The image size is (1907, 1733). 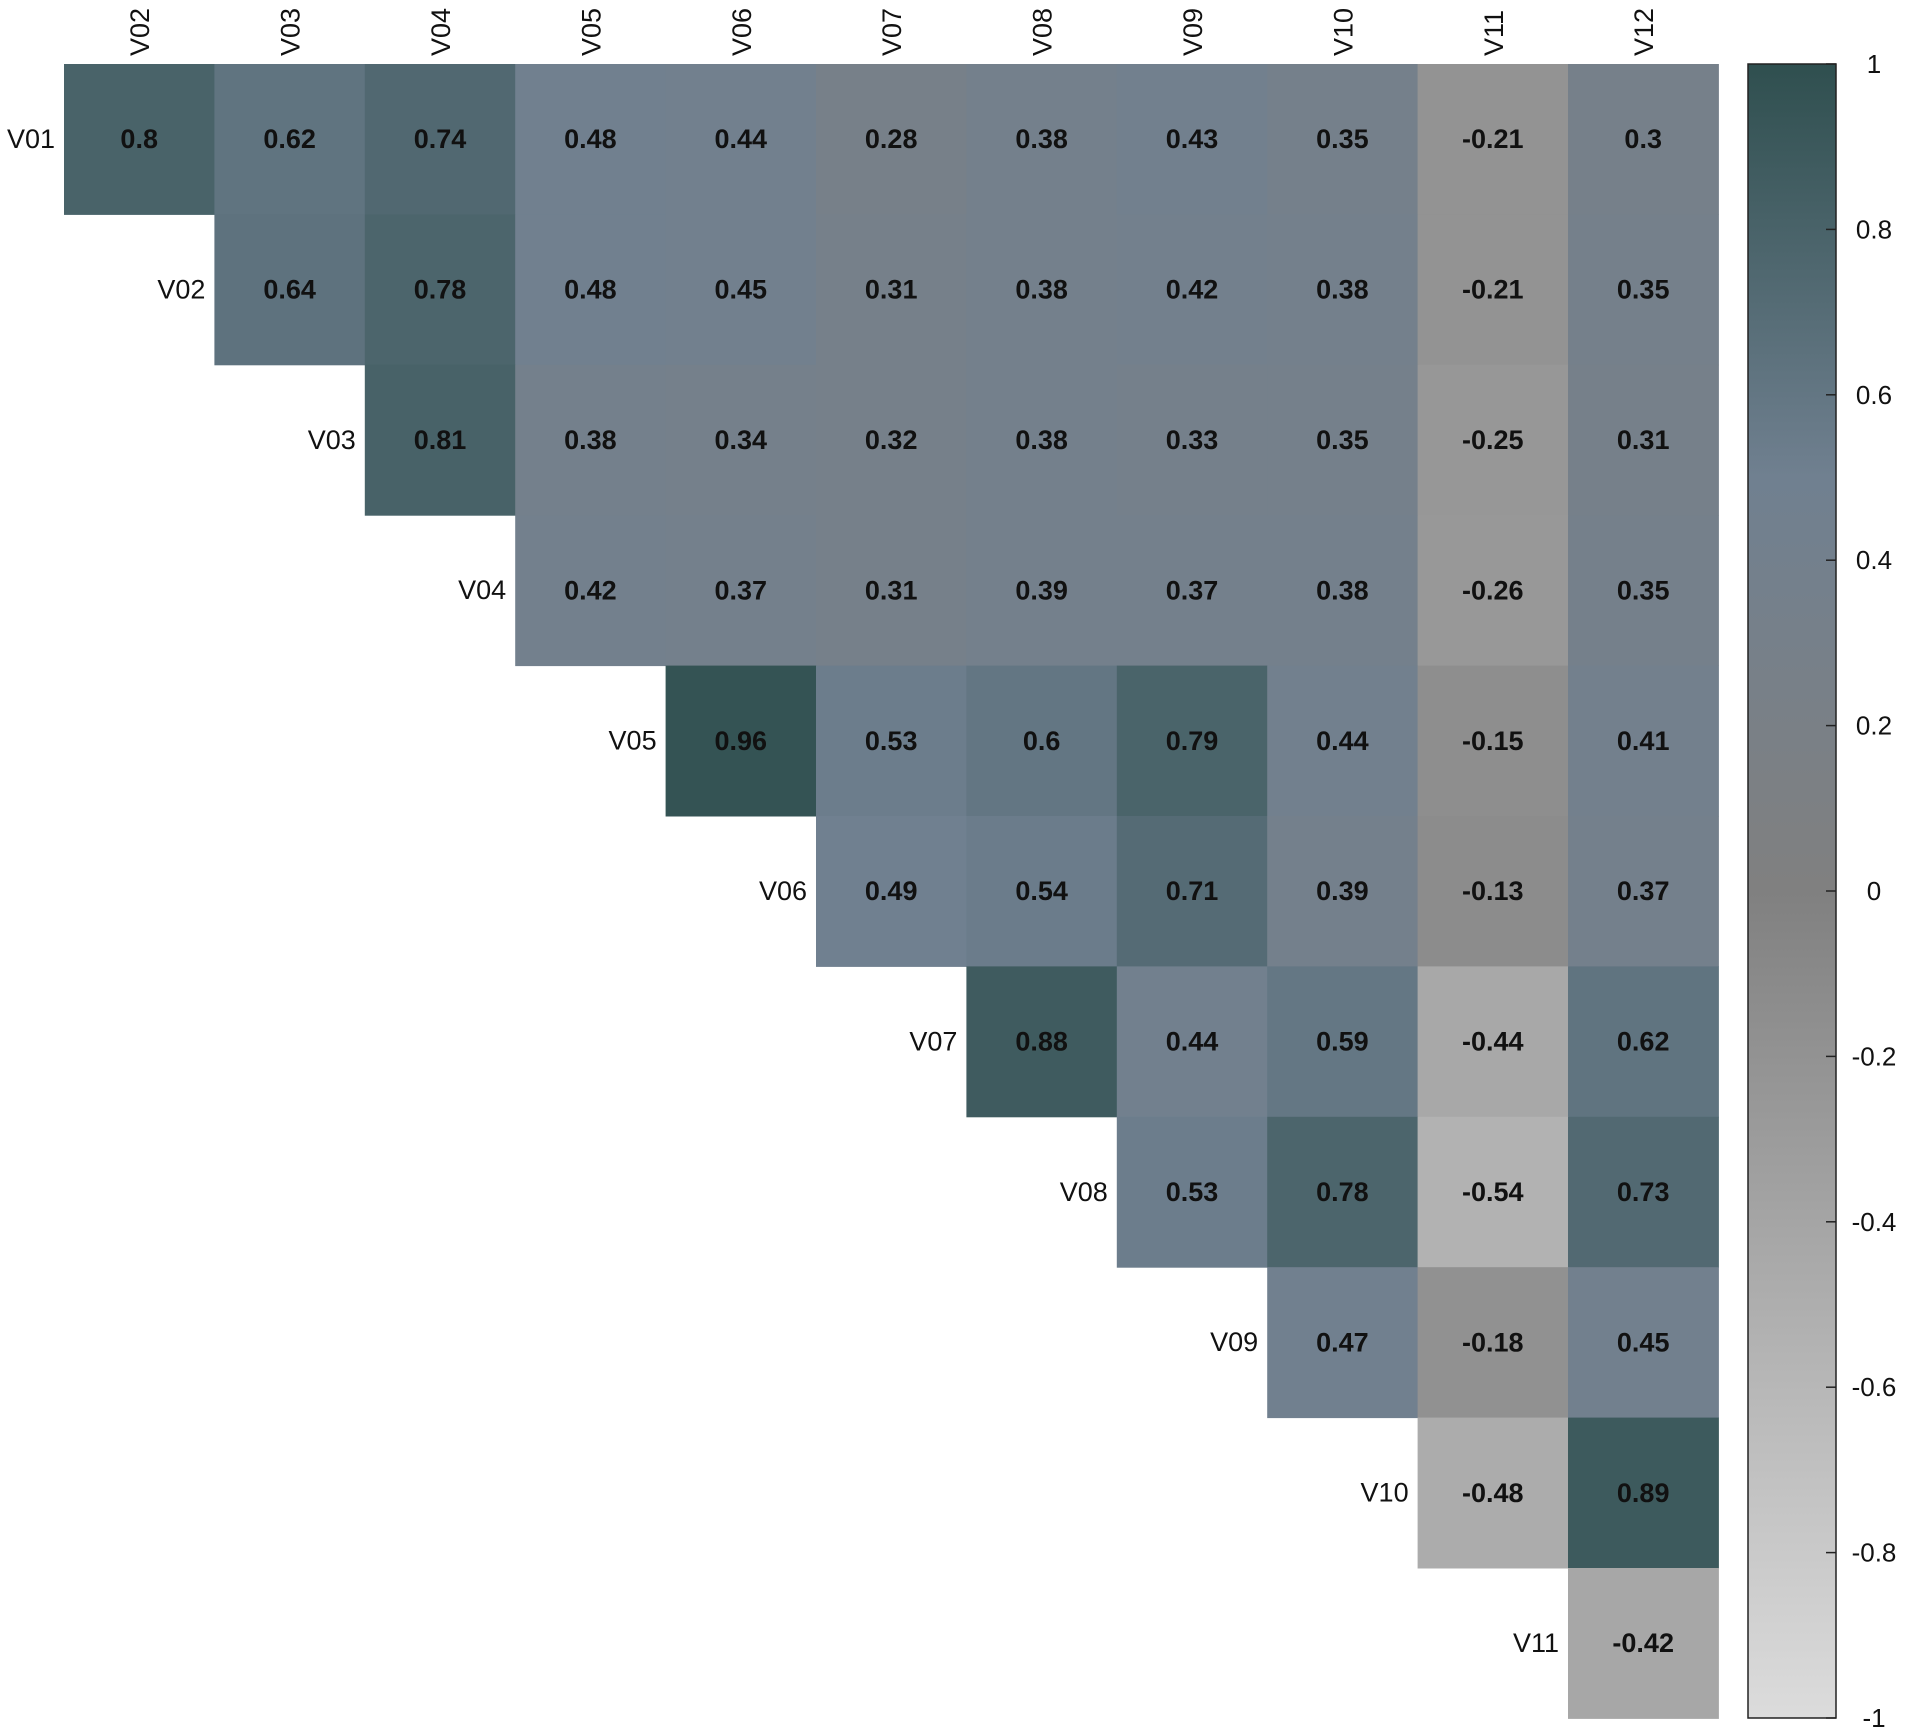 I want to click on column-label-V06: V06, so click(x=742, y=32).